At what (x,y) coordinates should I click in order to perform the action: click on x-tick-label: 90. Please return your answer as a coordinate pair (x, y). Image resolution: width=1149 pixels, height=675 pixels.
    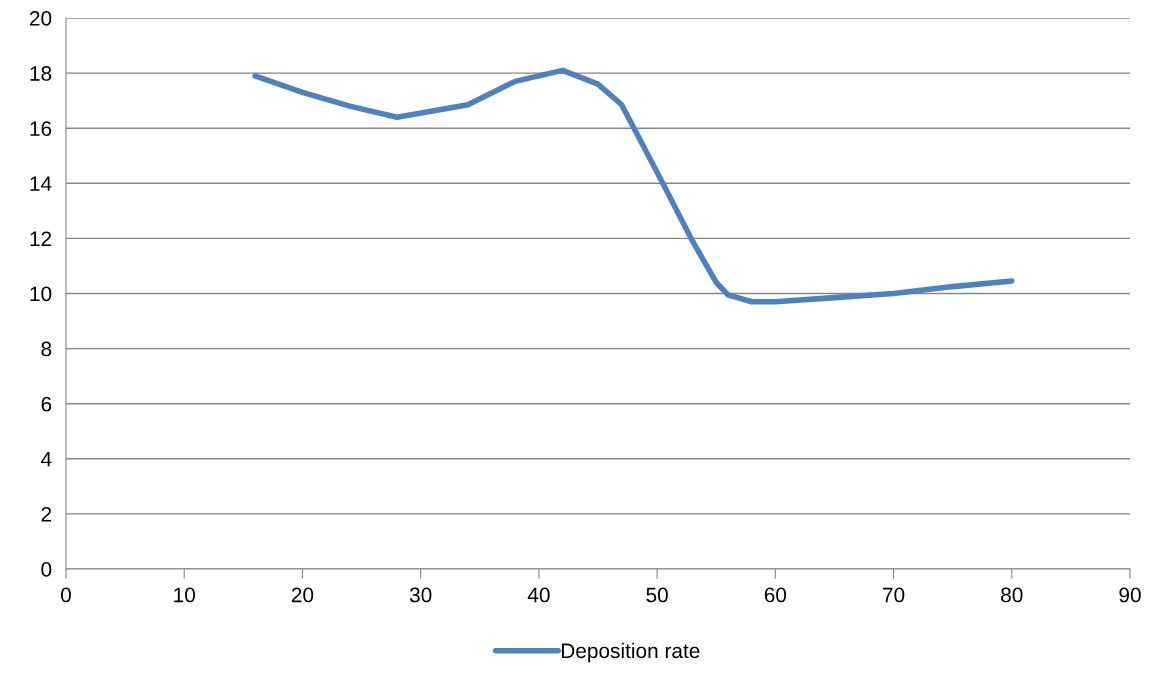
    Looking at the image, I should click on (1130, 595).